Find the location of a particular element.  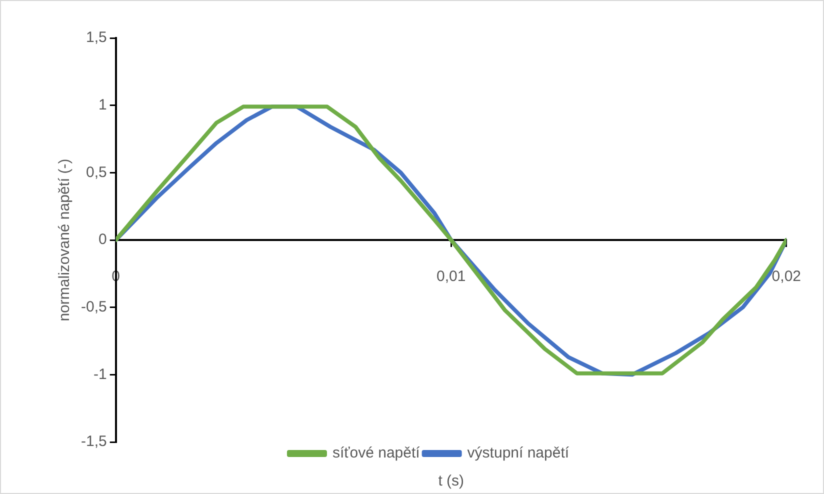

x-axis-title: t (s) is located at coordinates (451, 481).